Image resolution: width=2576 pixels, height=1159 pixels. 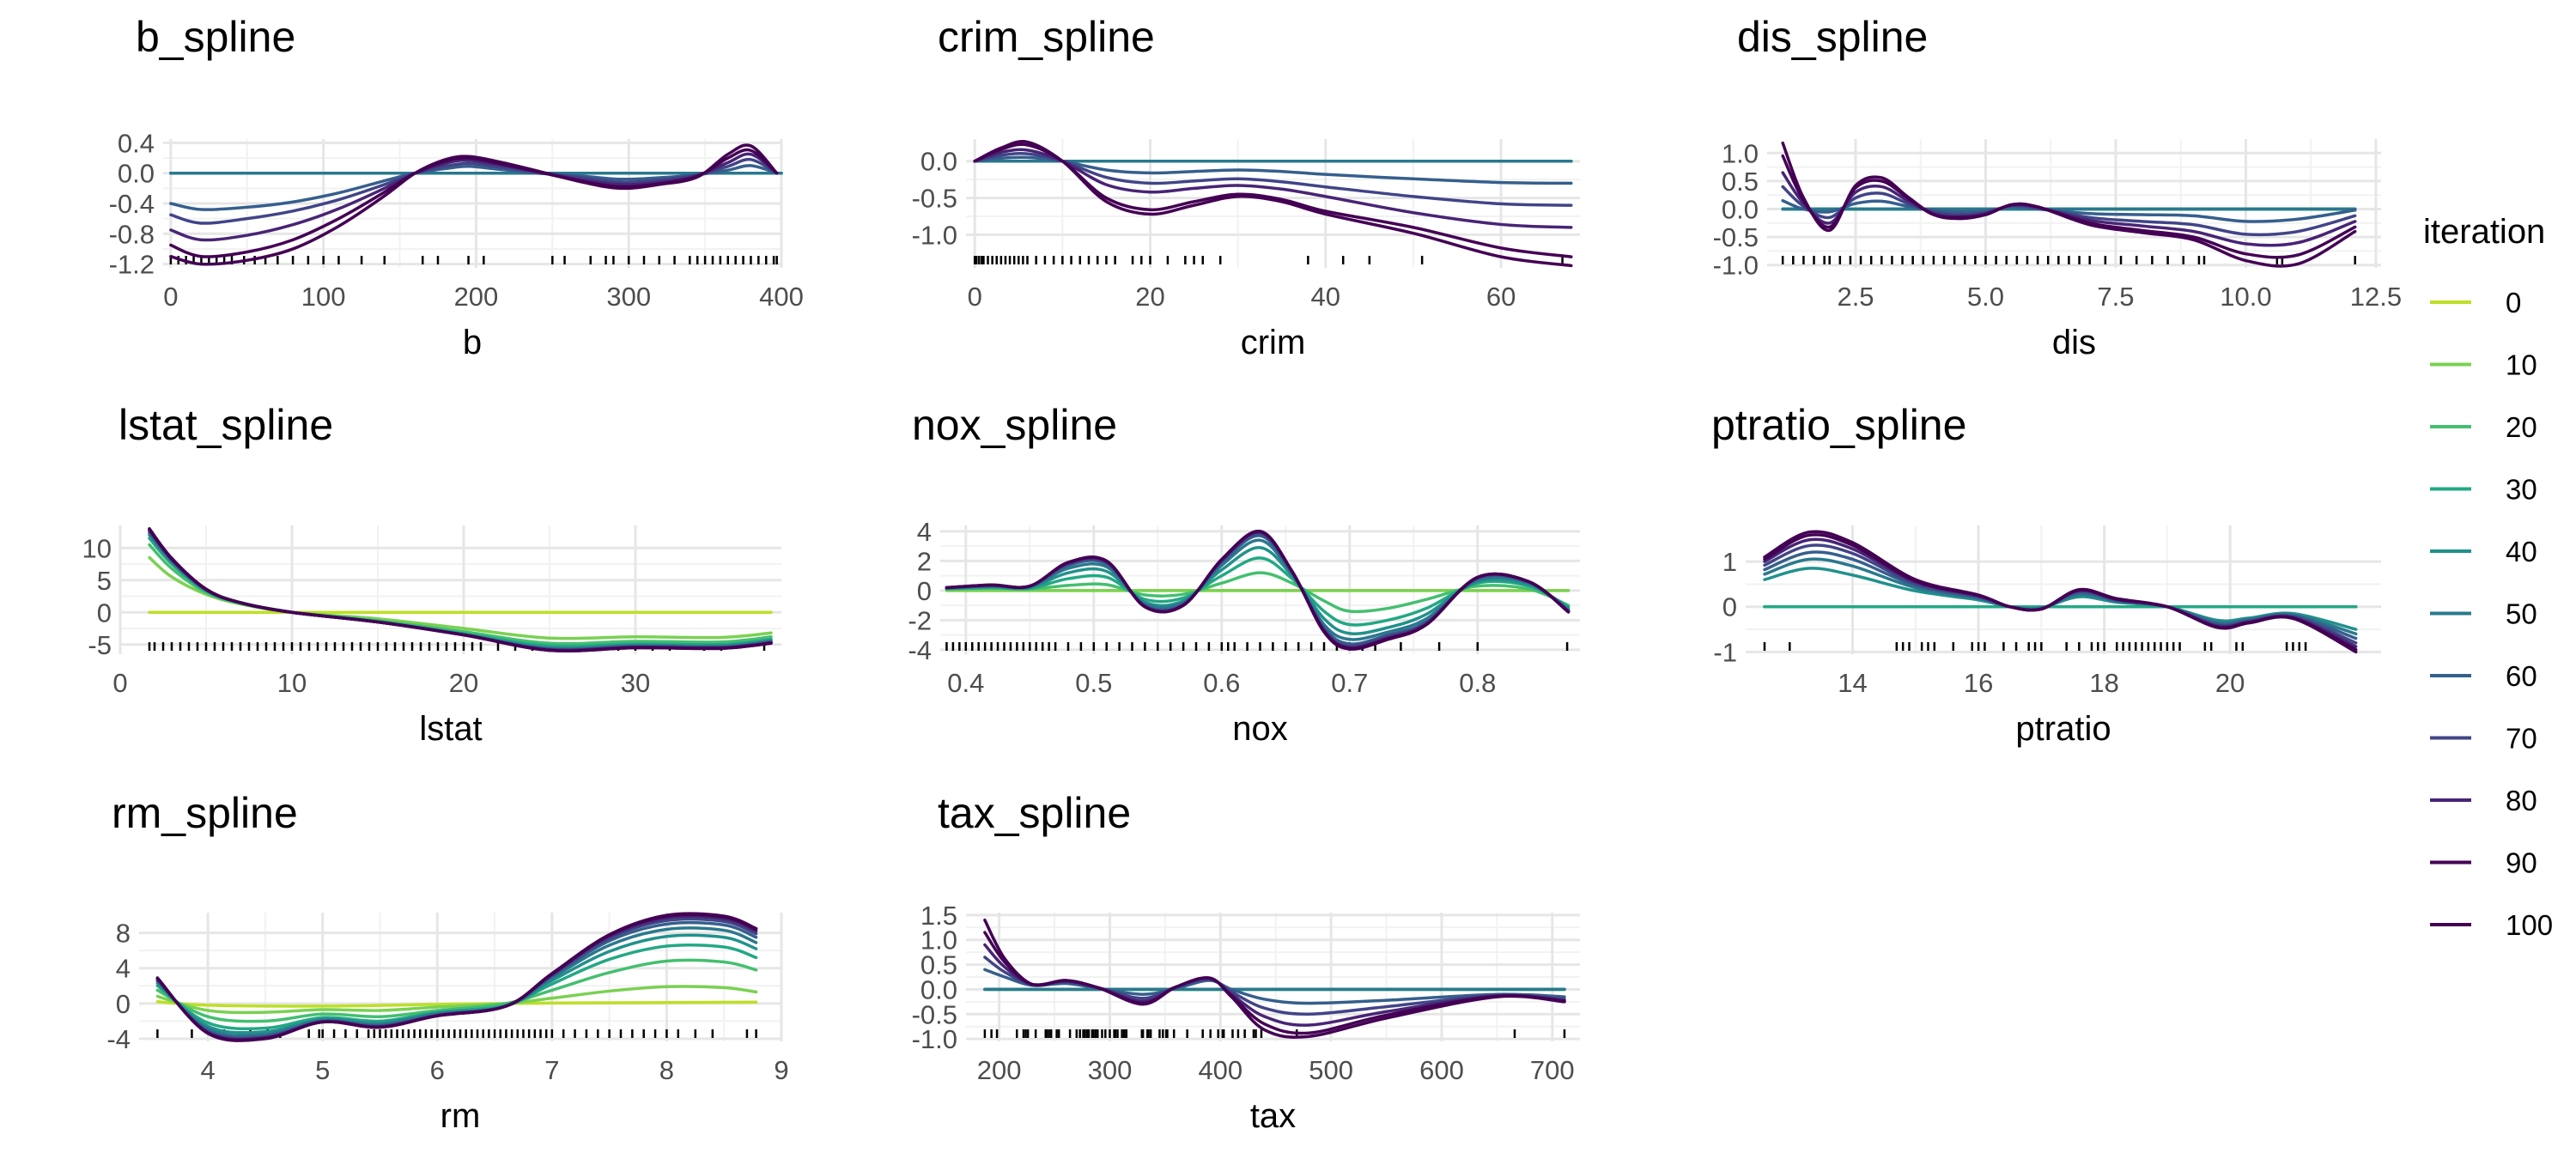 I want to click on legend-label: 80, so click(x=2522, y=801).